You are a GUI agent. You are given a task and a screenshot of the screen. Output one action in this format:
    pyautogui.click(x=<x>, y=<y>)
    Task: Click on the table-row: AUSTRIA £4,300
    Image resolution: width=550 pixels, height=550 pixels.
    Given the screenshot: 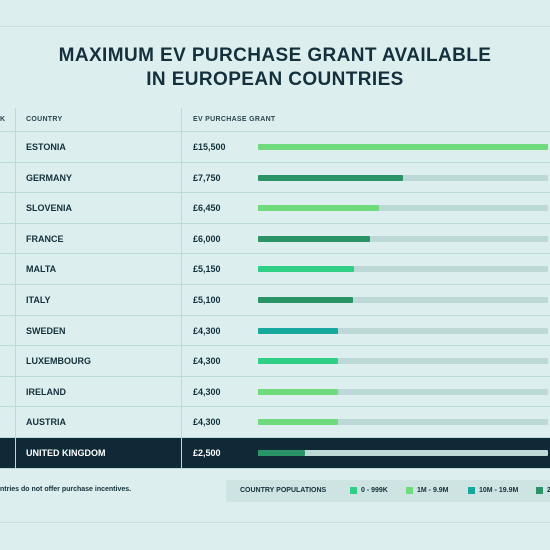 What is the action you would take?
    pyautogui.click(x=275, y=422)
    